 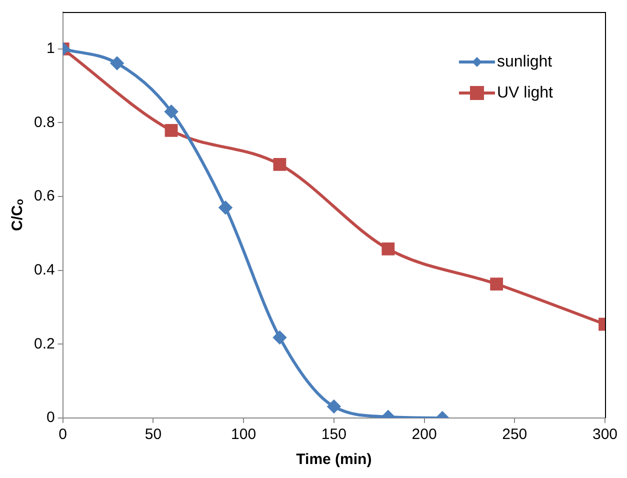 What do you see at coordinates (524, 61) in the screenshot?
I see `legend-label: sunlight` at bounding box center [524, 61].